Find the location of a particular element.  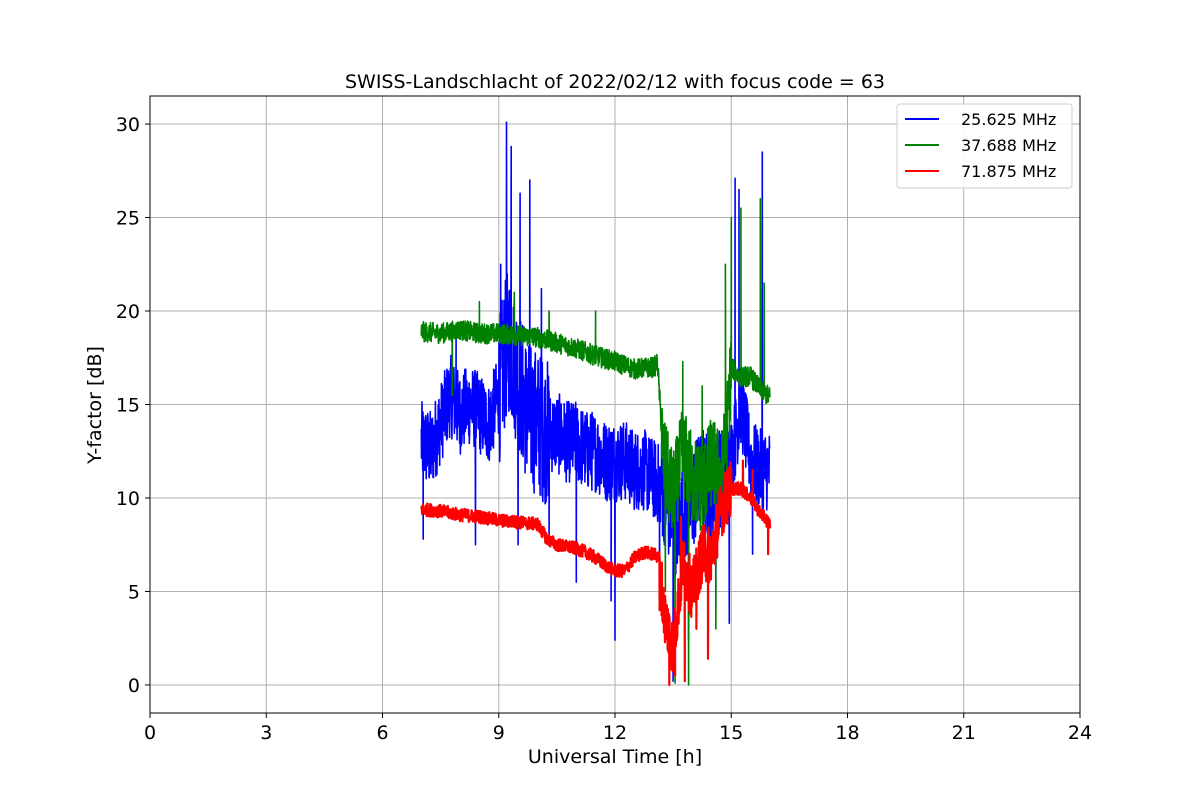

y-tick-label: 15 is located at coordinates (128, 406).